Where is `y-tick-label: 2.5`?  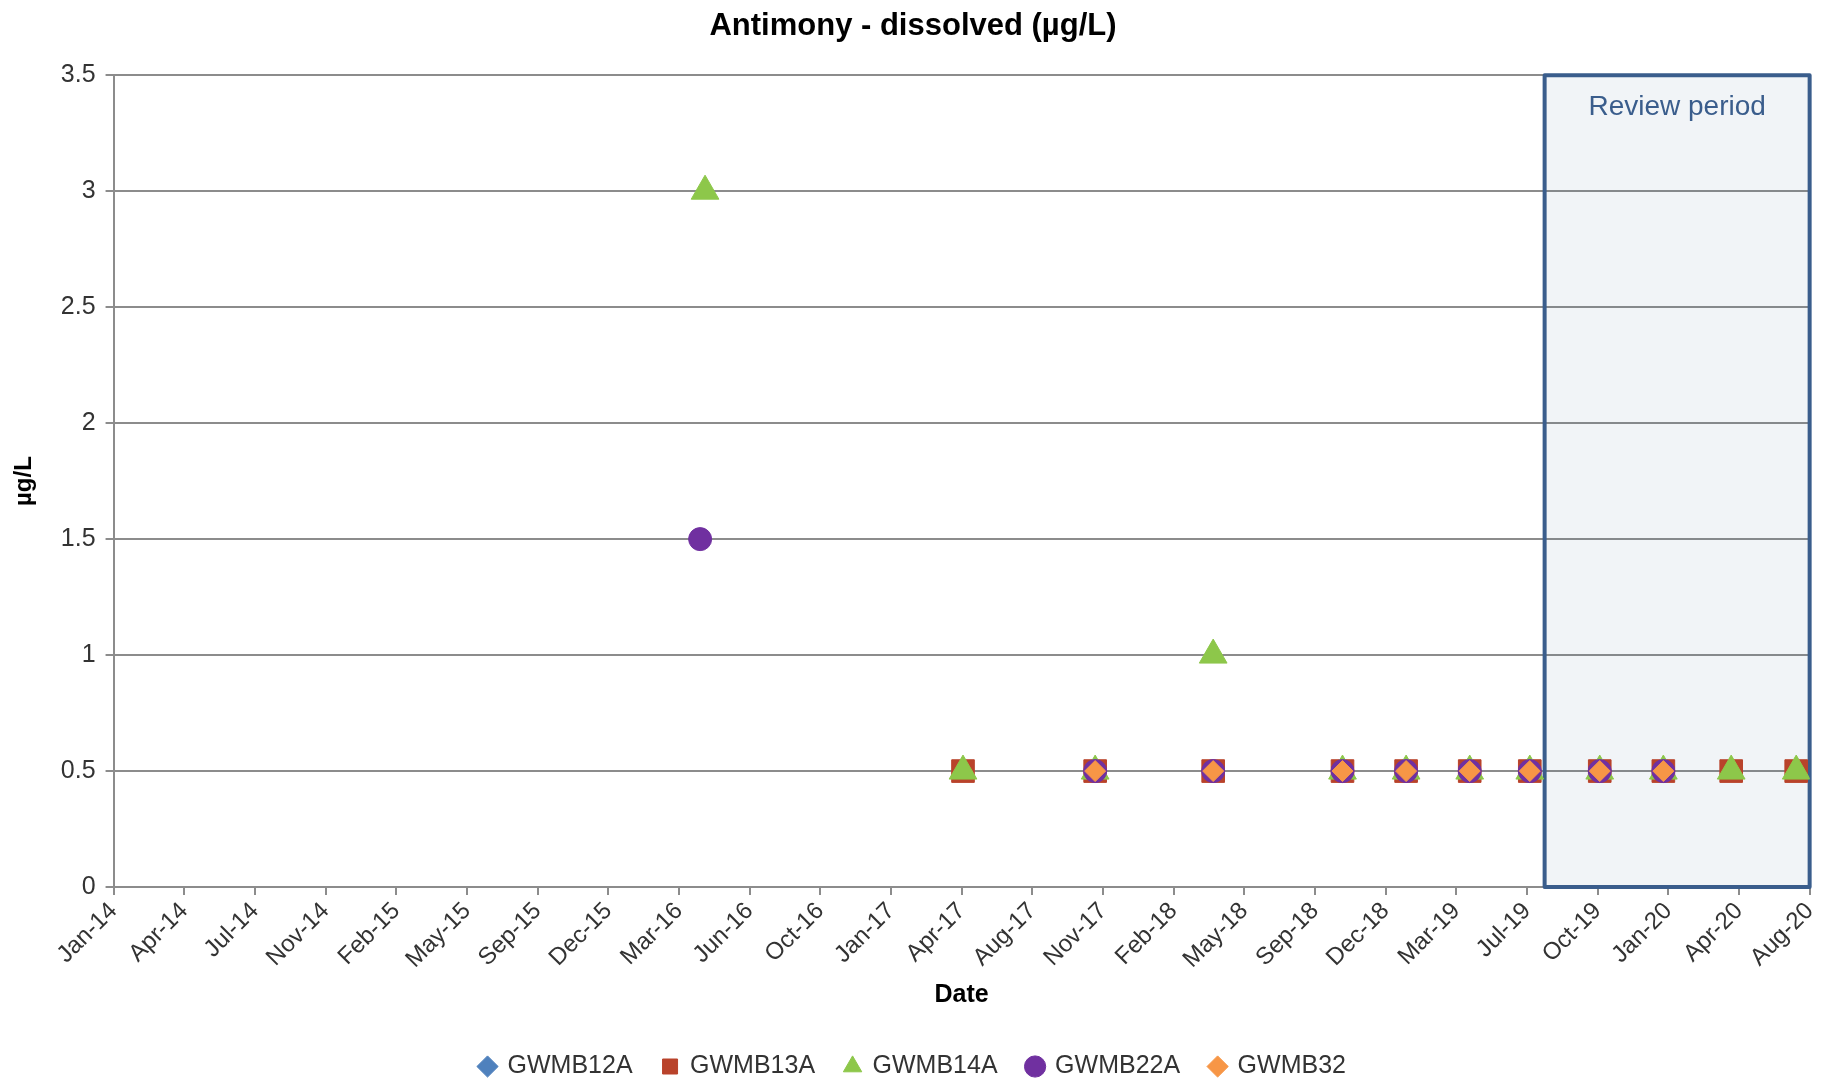 y-tick-label: 2.5 is located at coordinates (78, 305).